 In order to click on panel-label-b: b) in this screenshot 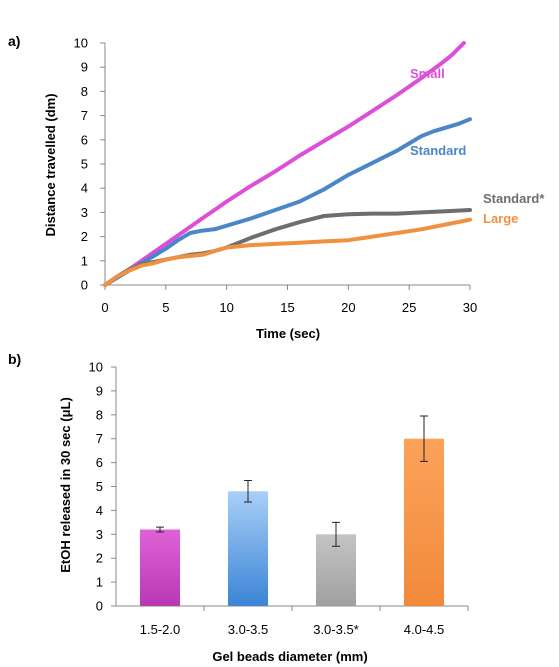, I will do `click(14, 359)`.